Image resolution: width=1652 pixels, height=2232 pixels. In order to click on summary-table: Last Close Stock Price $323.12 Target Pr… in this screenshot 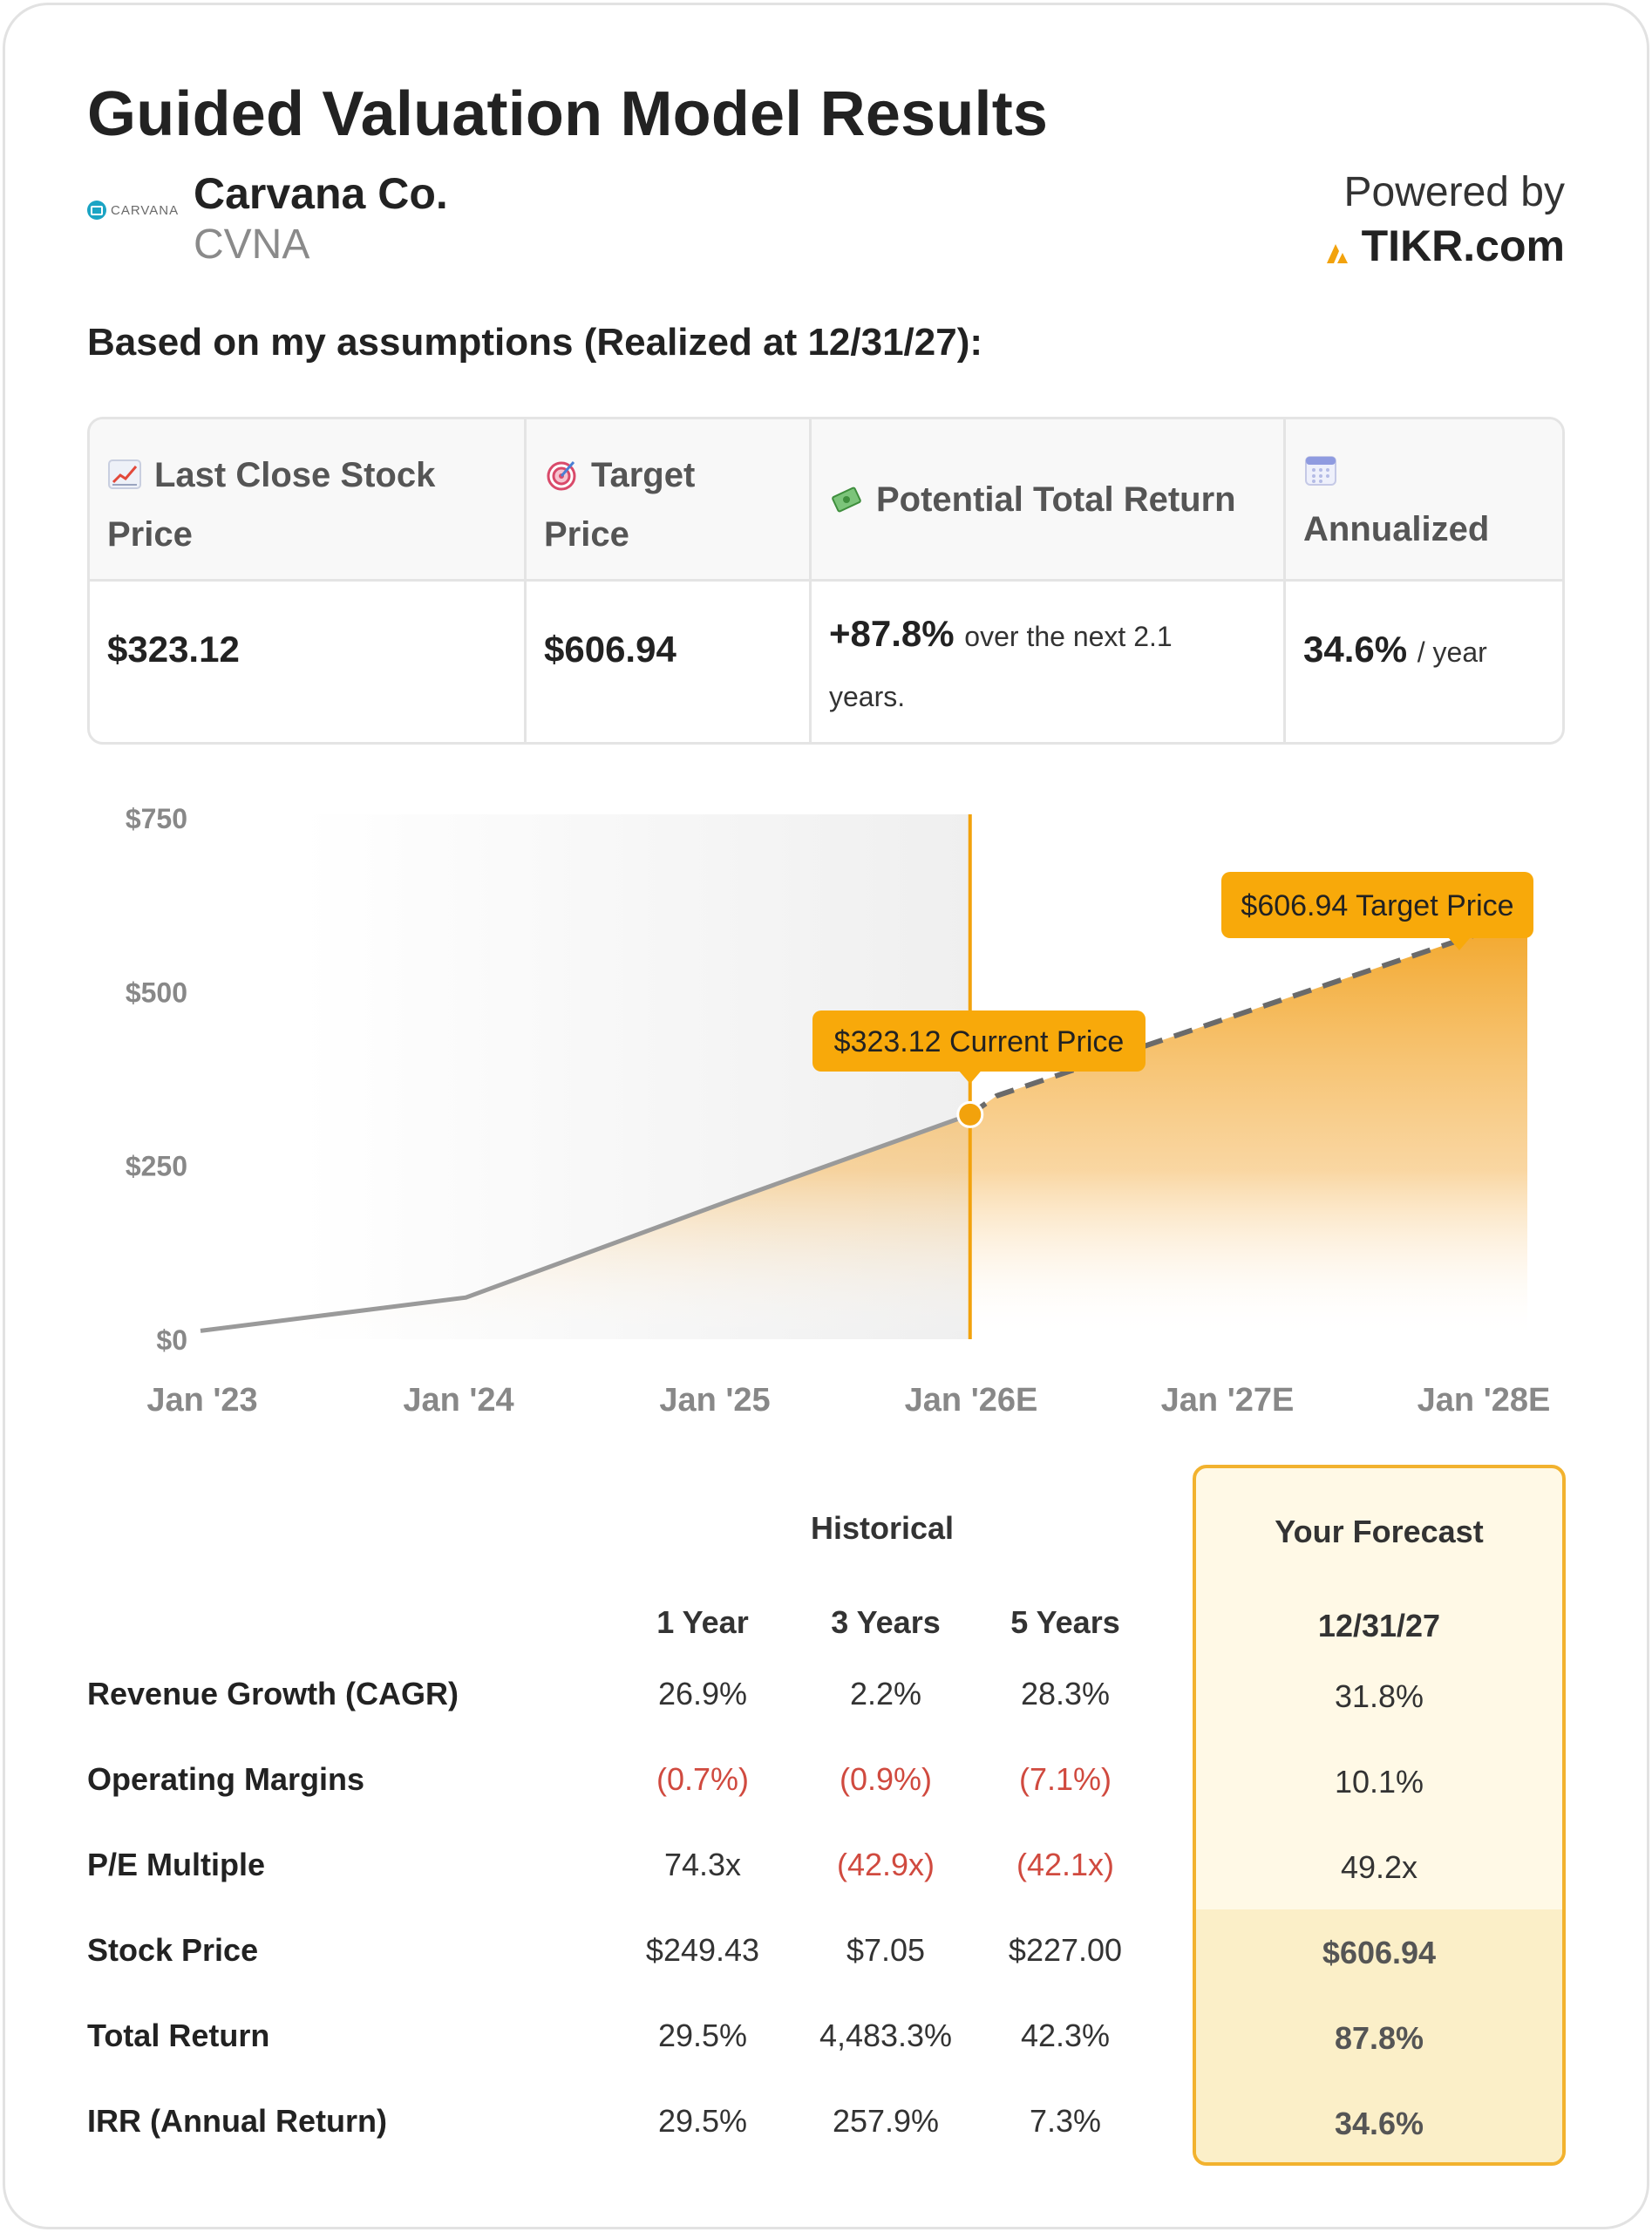, I will do `click(826, 581)`.